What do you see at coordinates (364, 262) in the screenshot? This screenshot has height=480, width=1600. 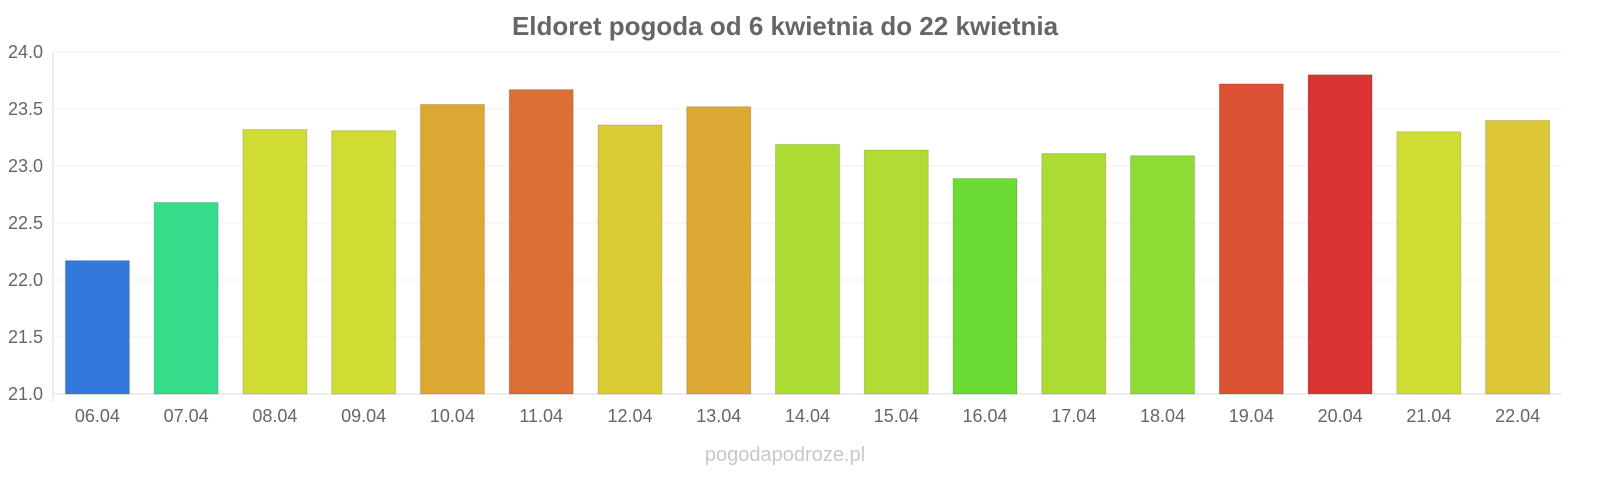 I see `bar-09.04` at bounding box center [364, 262].